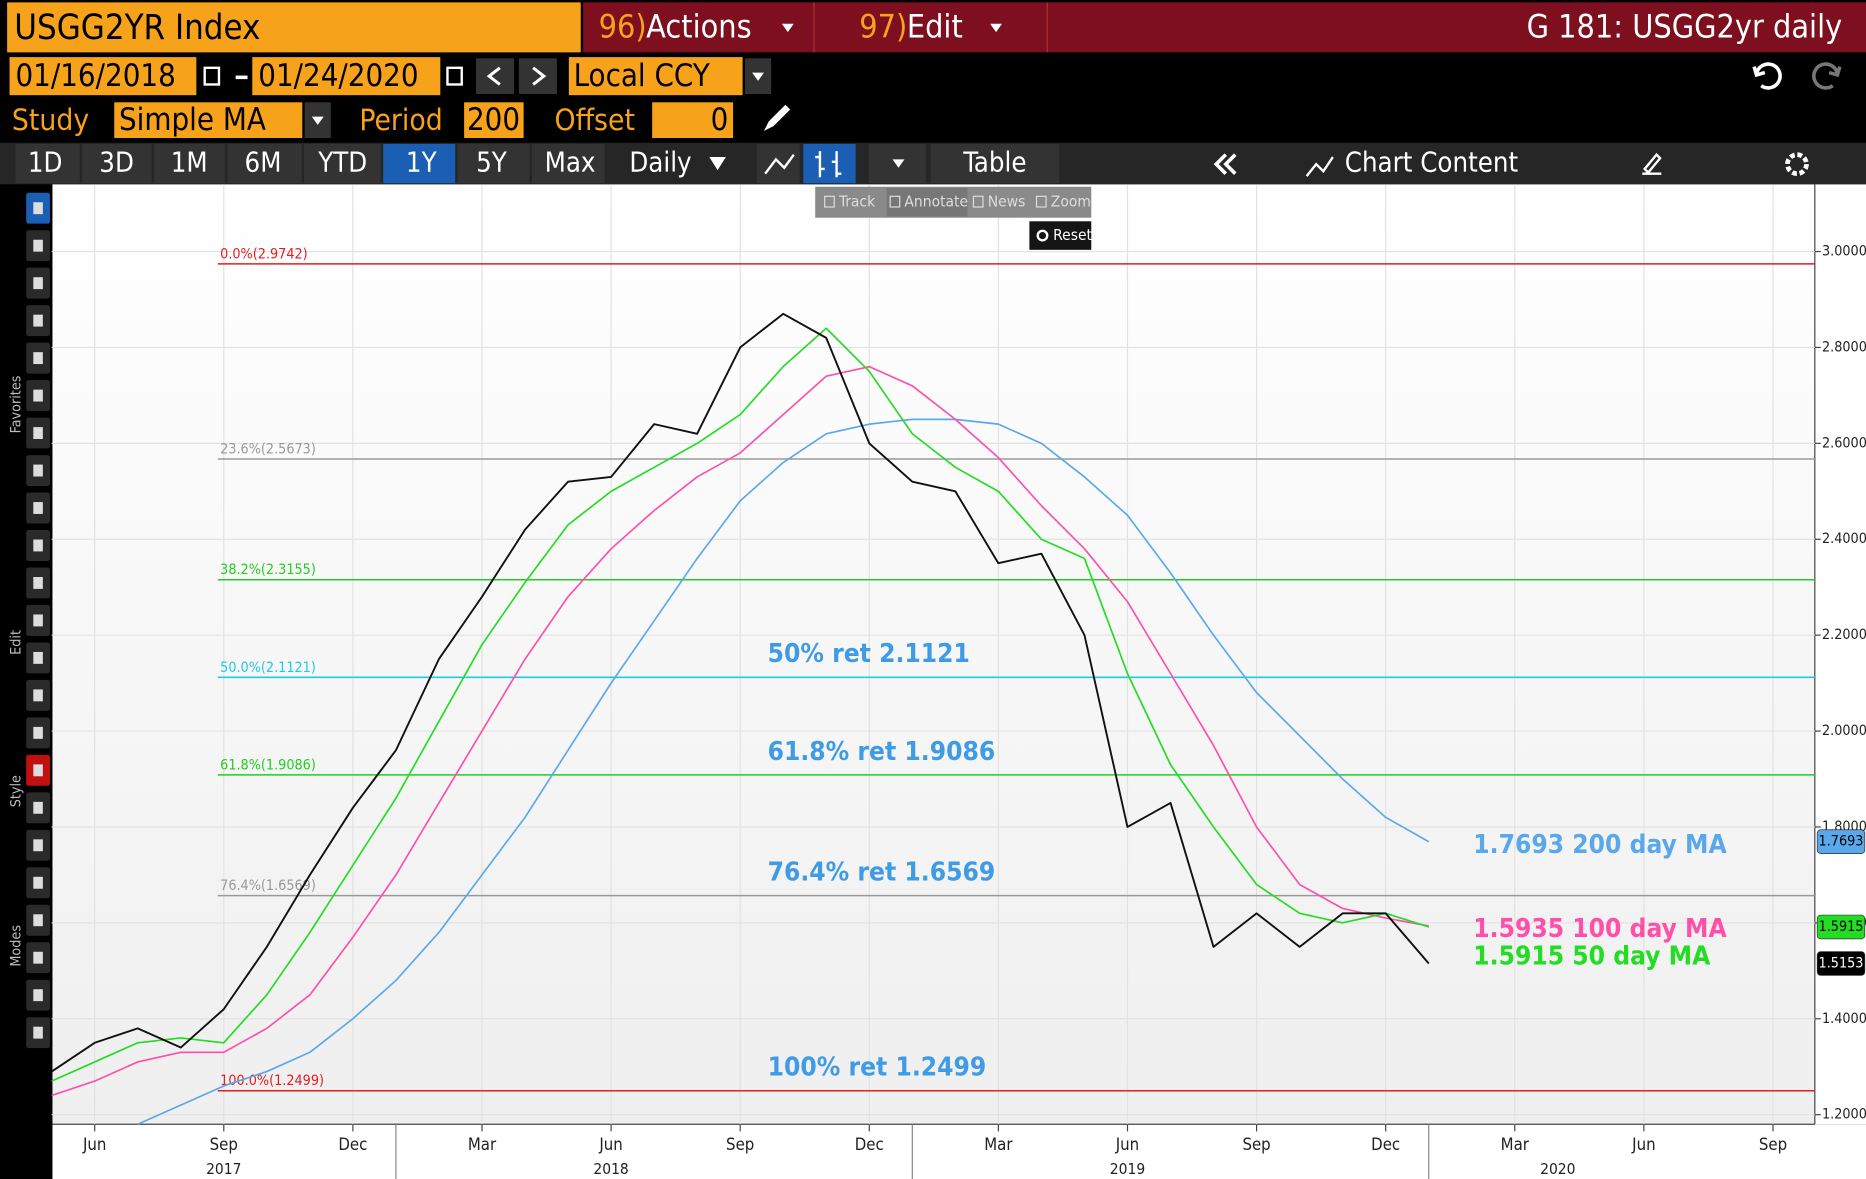 This screenshot has height=1179, width=1866. I want to click on x-tick-label: Dec, so click(869, 1144).